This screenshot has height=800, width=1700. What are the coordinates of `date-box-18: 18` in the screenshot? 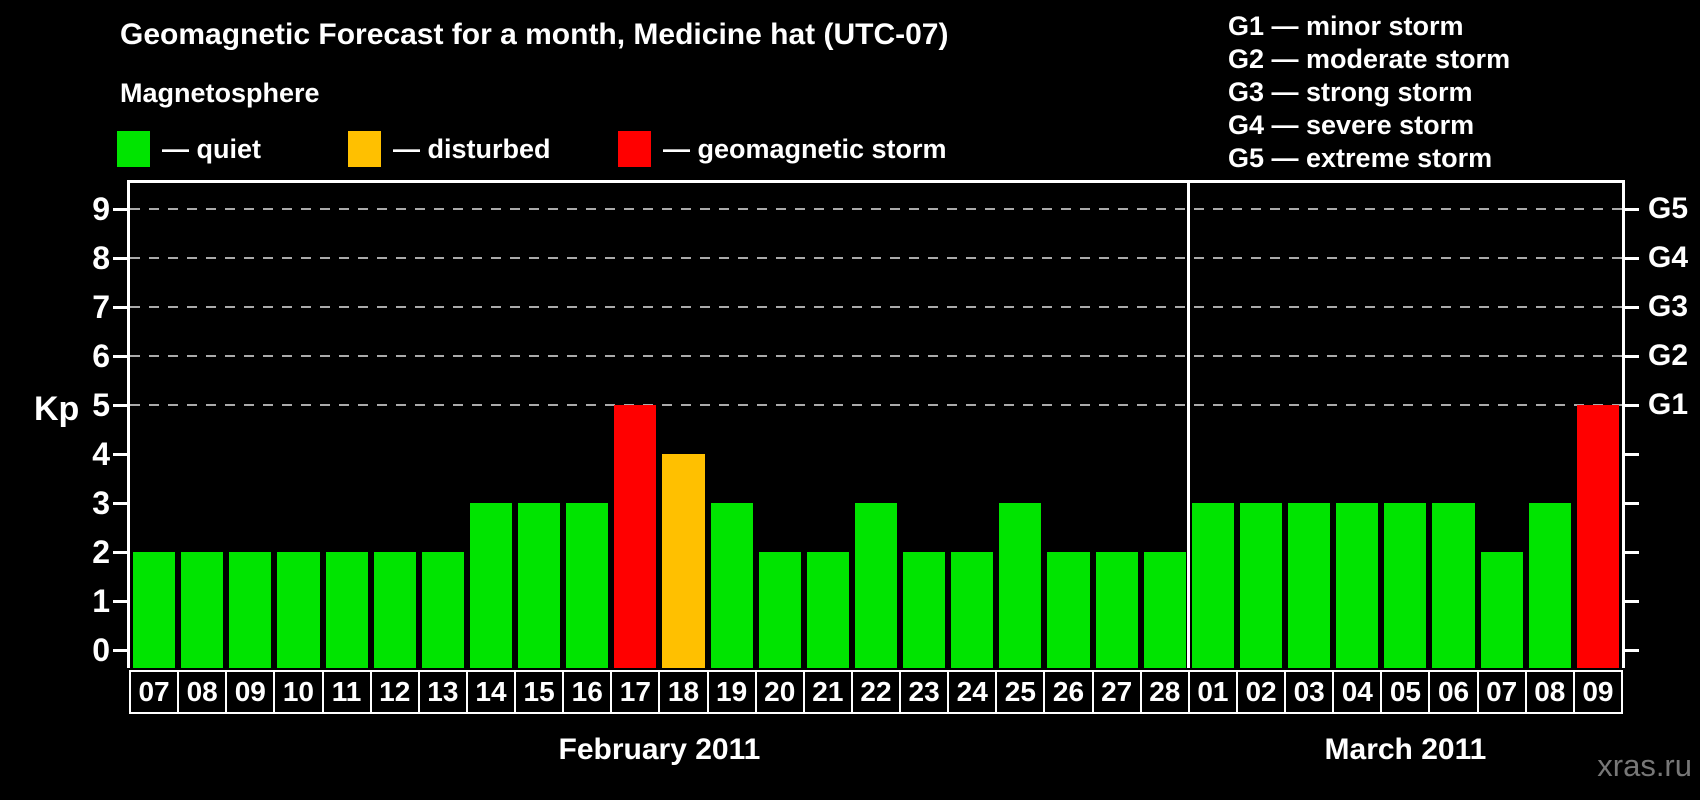 It's located at (683, 692).